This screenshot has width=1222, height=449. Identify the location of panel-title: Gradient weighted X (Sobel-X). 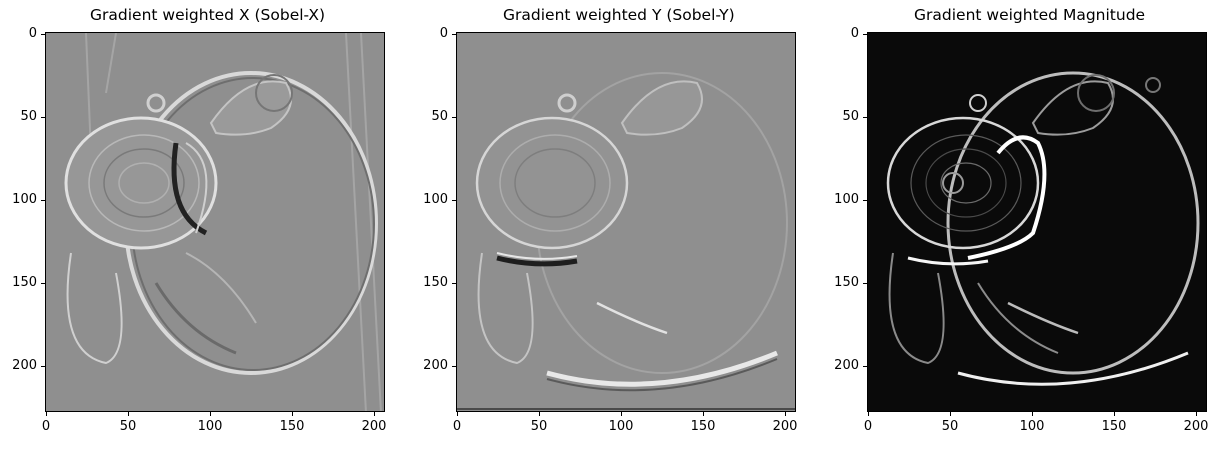
(208, 15).